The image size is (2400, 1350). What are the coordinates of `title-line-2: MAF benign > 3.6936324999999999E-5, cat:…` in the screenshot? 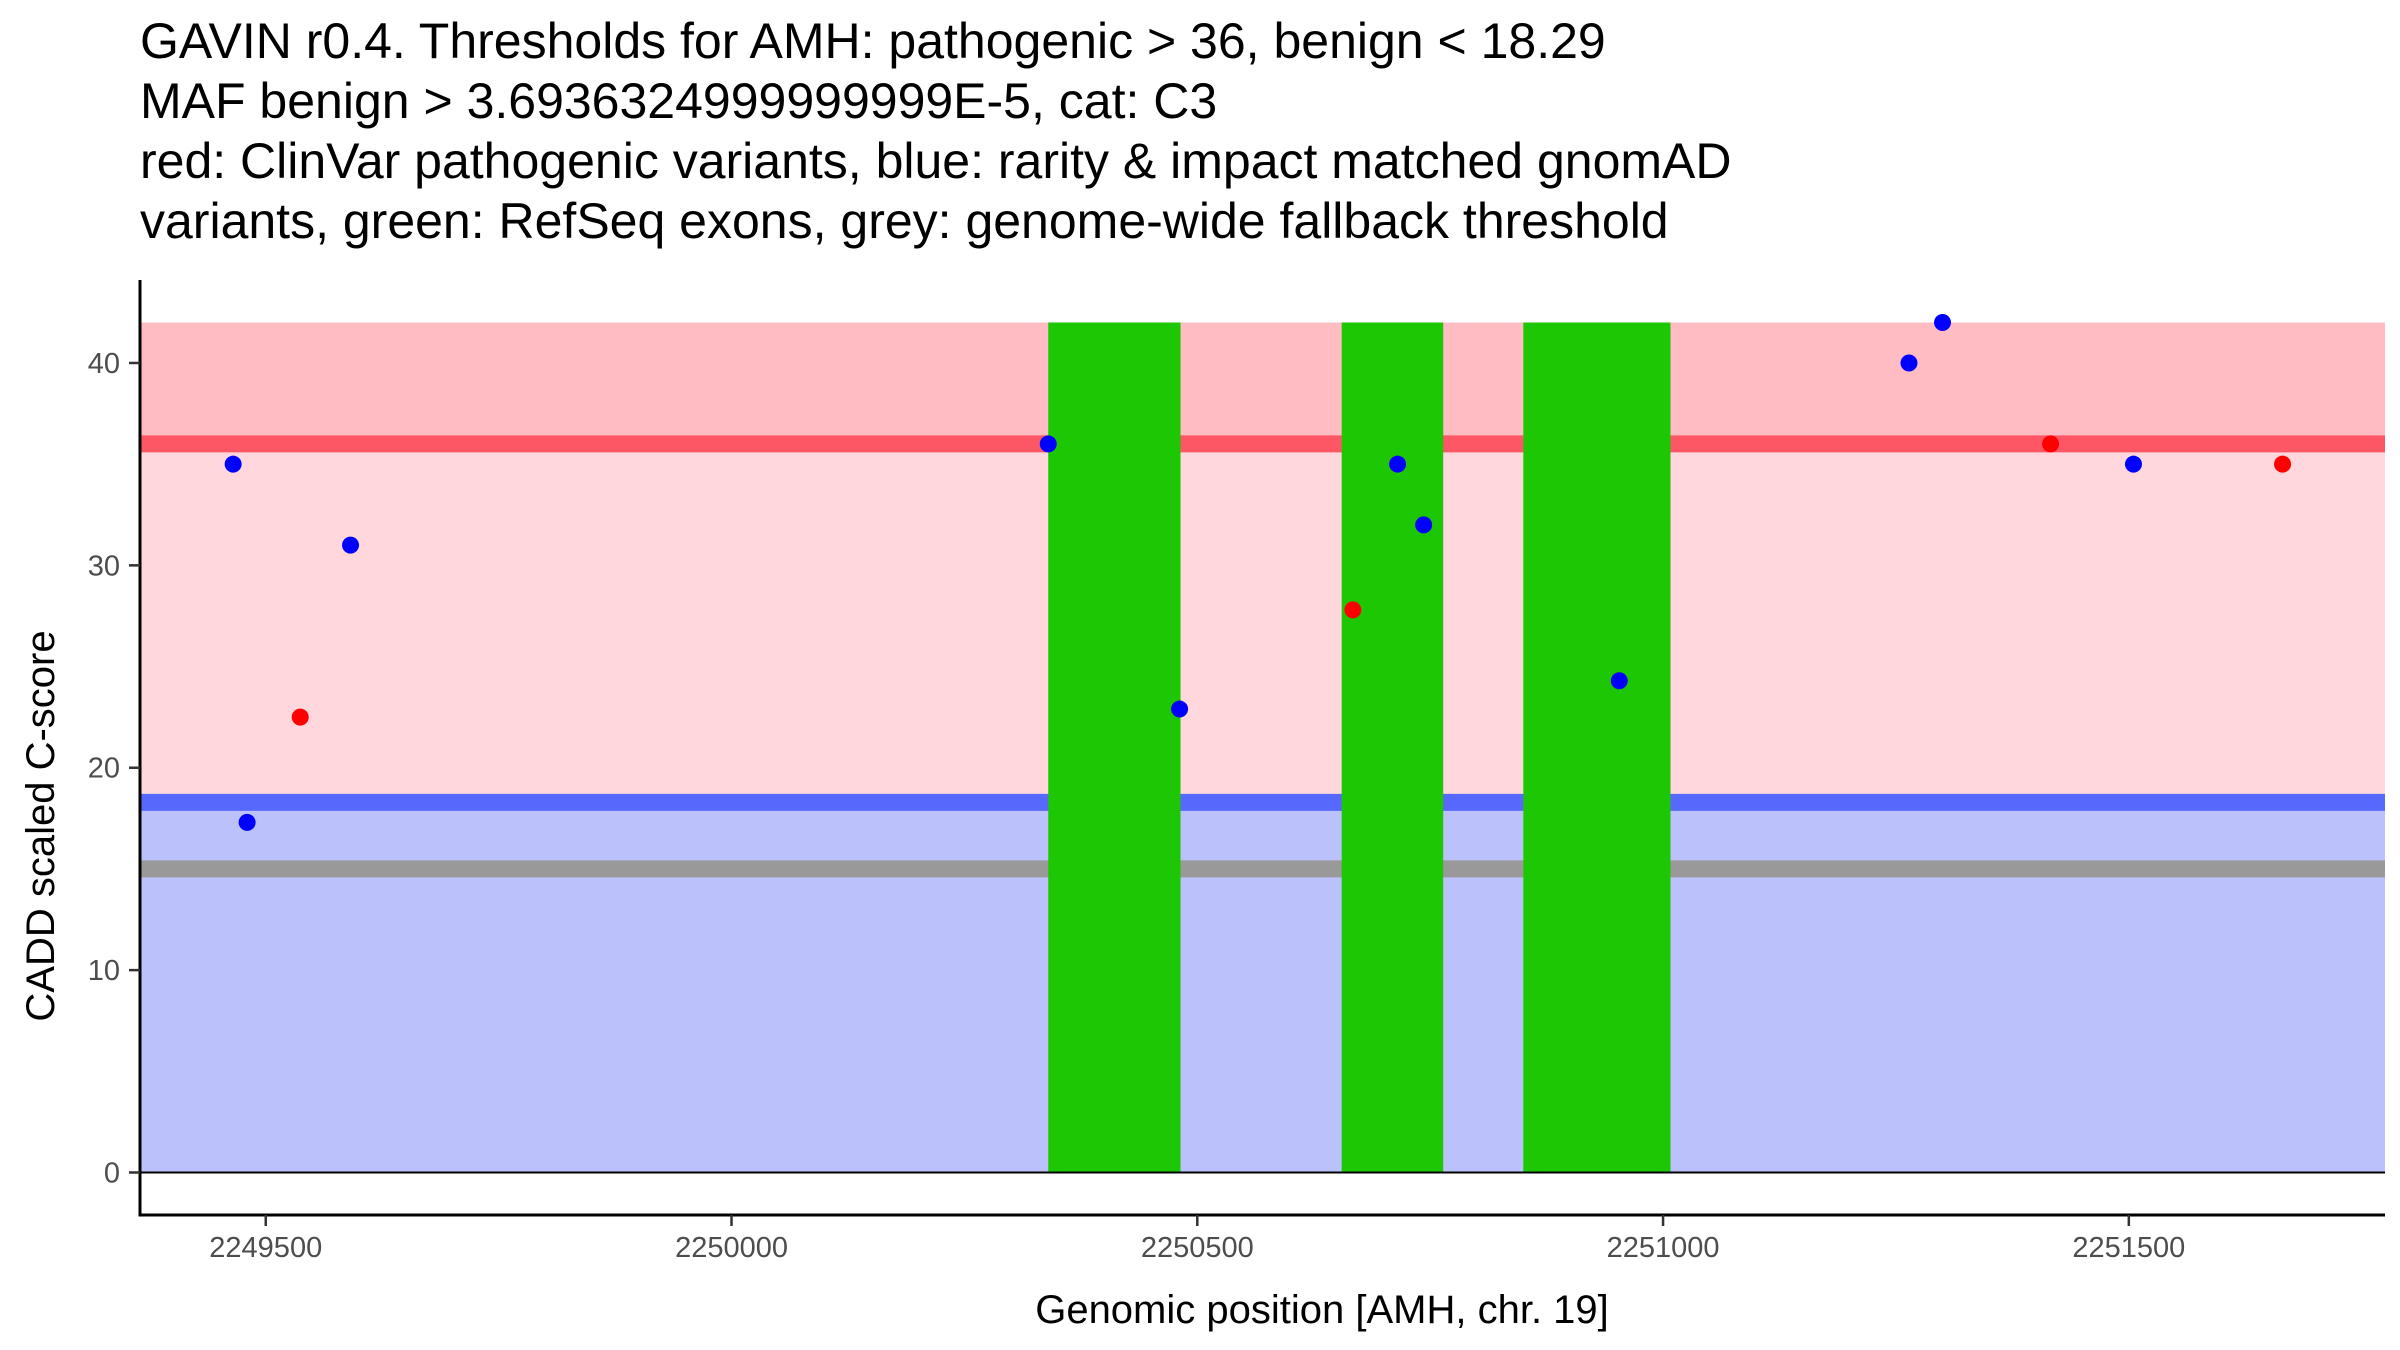 It's located at (678, 101).